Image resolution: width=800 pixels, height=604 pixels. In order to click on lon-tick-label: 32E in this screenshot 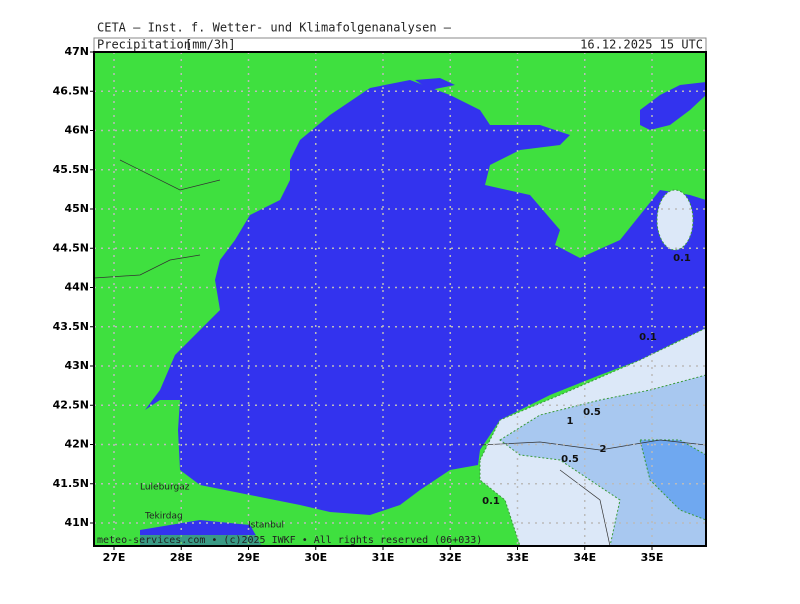, I will do `click(450, 557)`.